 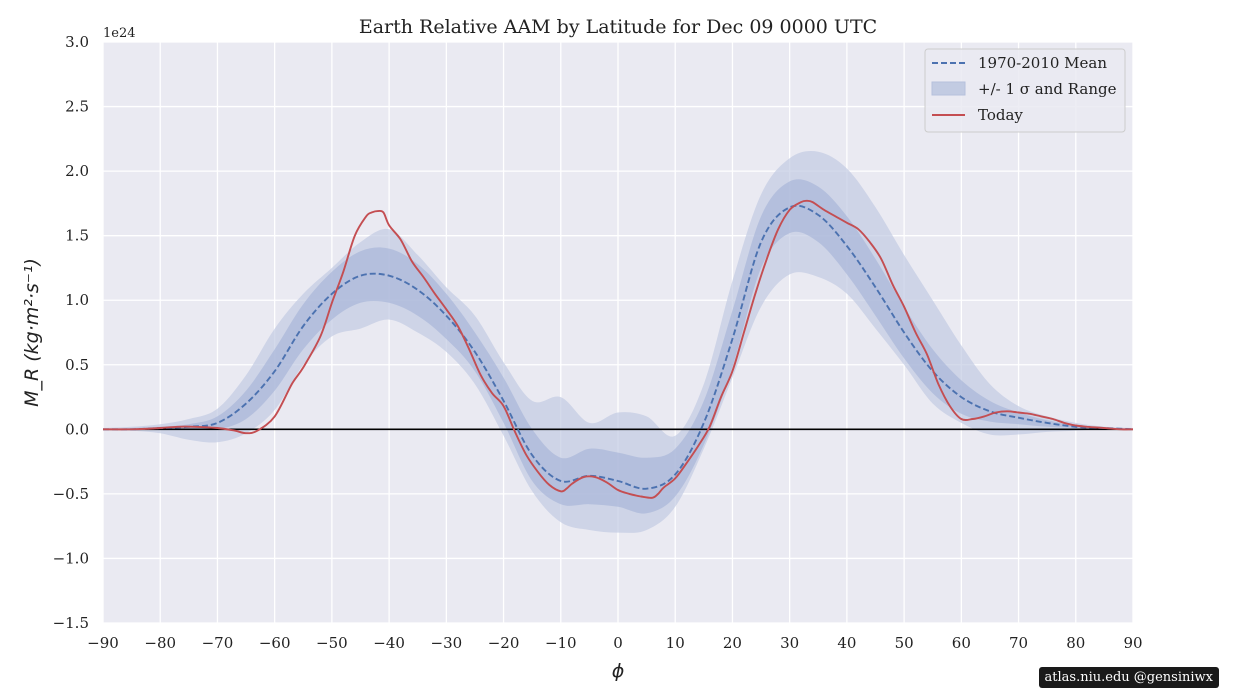 I want to click on legend-box, so click(x=1025, y=90).